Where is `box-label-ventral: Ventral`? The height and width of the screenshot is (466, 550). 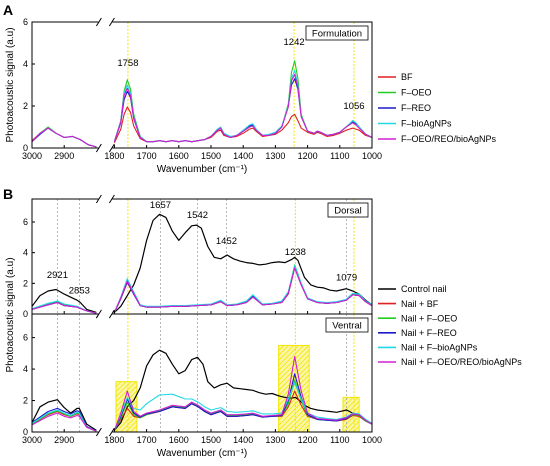
box-label-ventral: Ventral is located at coordinates (347, 326).